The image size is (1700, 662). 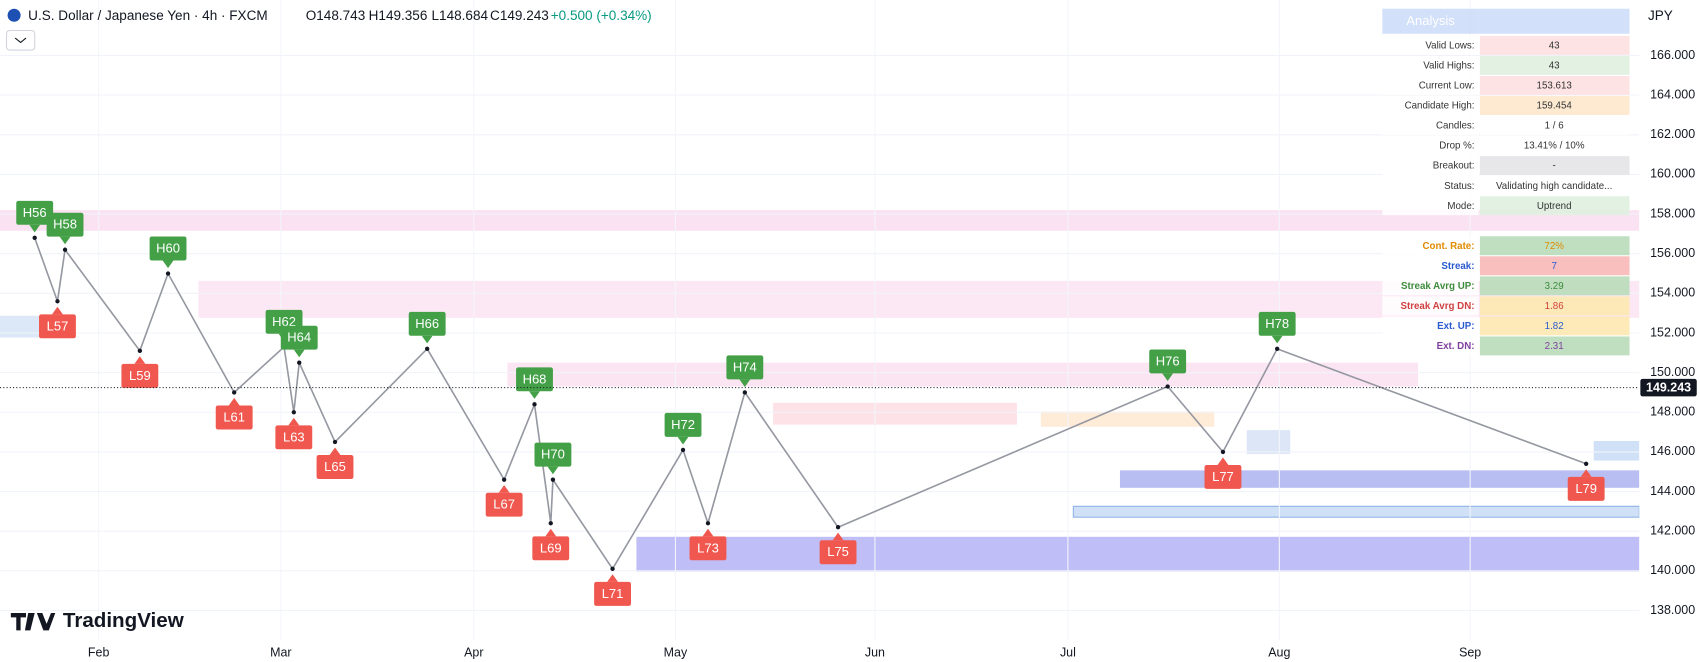 What do you see at coordinates (1454, 166) in the screenshot?
I see `cell-label: Breakout:` at bounding box center [1454, 166].